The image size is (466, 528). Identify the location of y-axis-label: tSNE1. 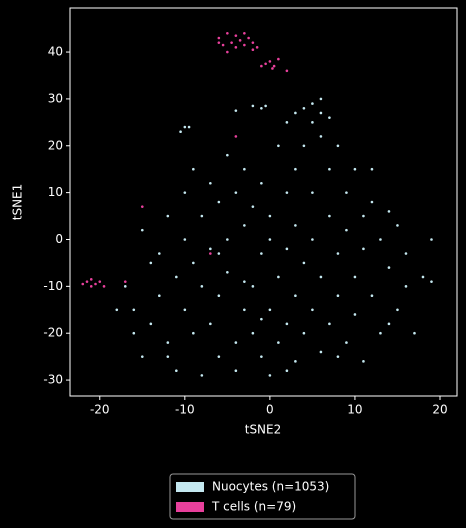
(18, 202).